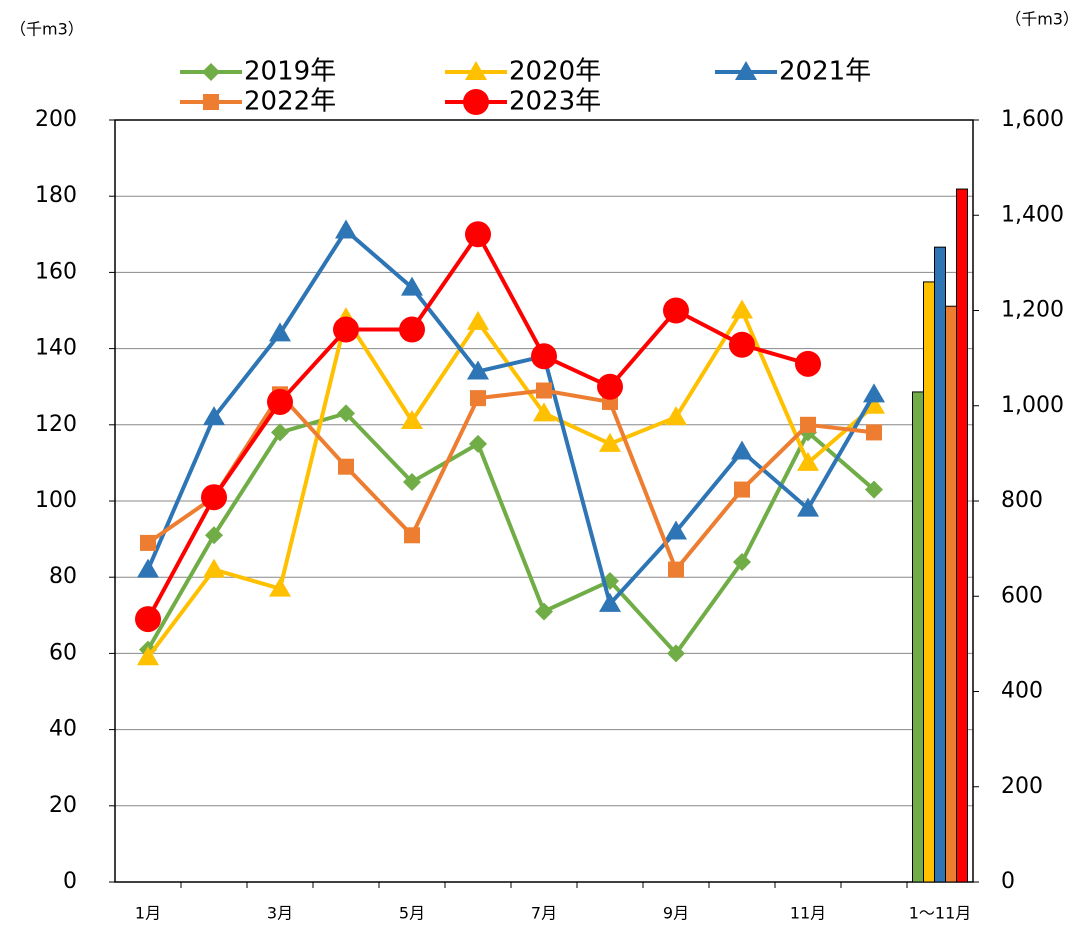 This screenshot has width=1089, height=941. Describe the element at coordinates (555, 72) in the screenshot. I see `legend-label: 2020年` at that location.